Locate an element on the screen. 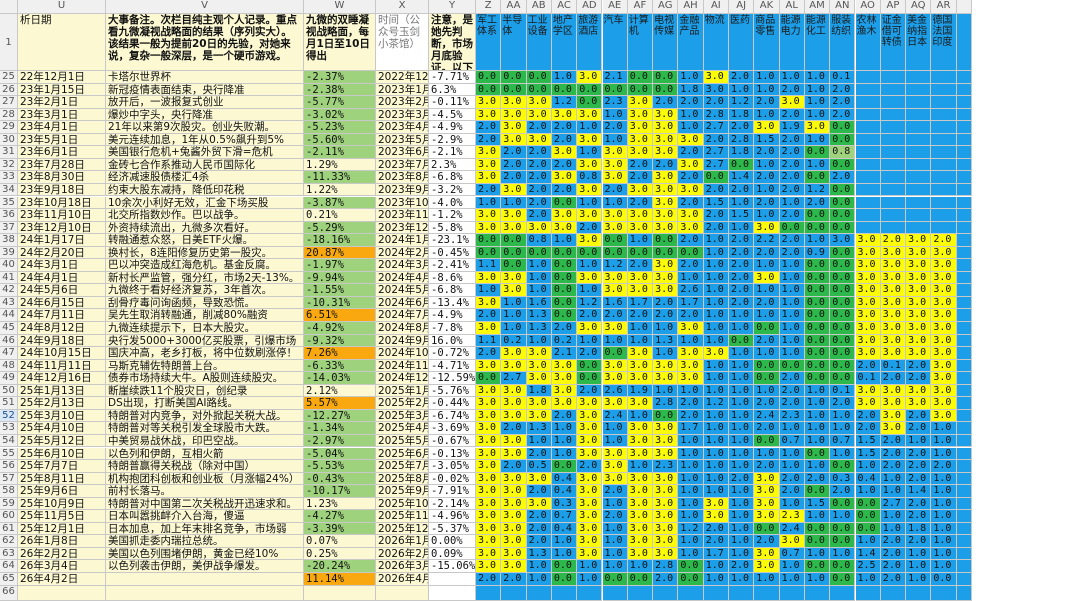 The width and height of the screenshot is (1080, 601). score-cell-AH: 1.7 is located at coordinates (691, 428).